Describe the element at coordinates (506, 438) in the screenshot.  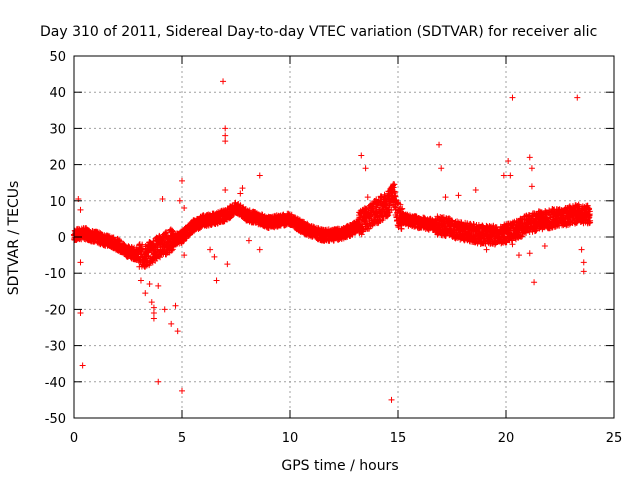
I see `x-tick-label: 20` at that location.